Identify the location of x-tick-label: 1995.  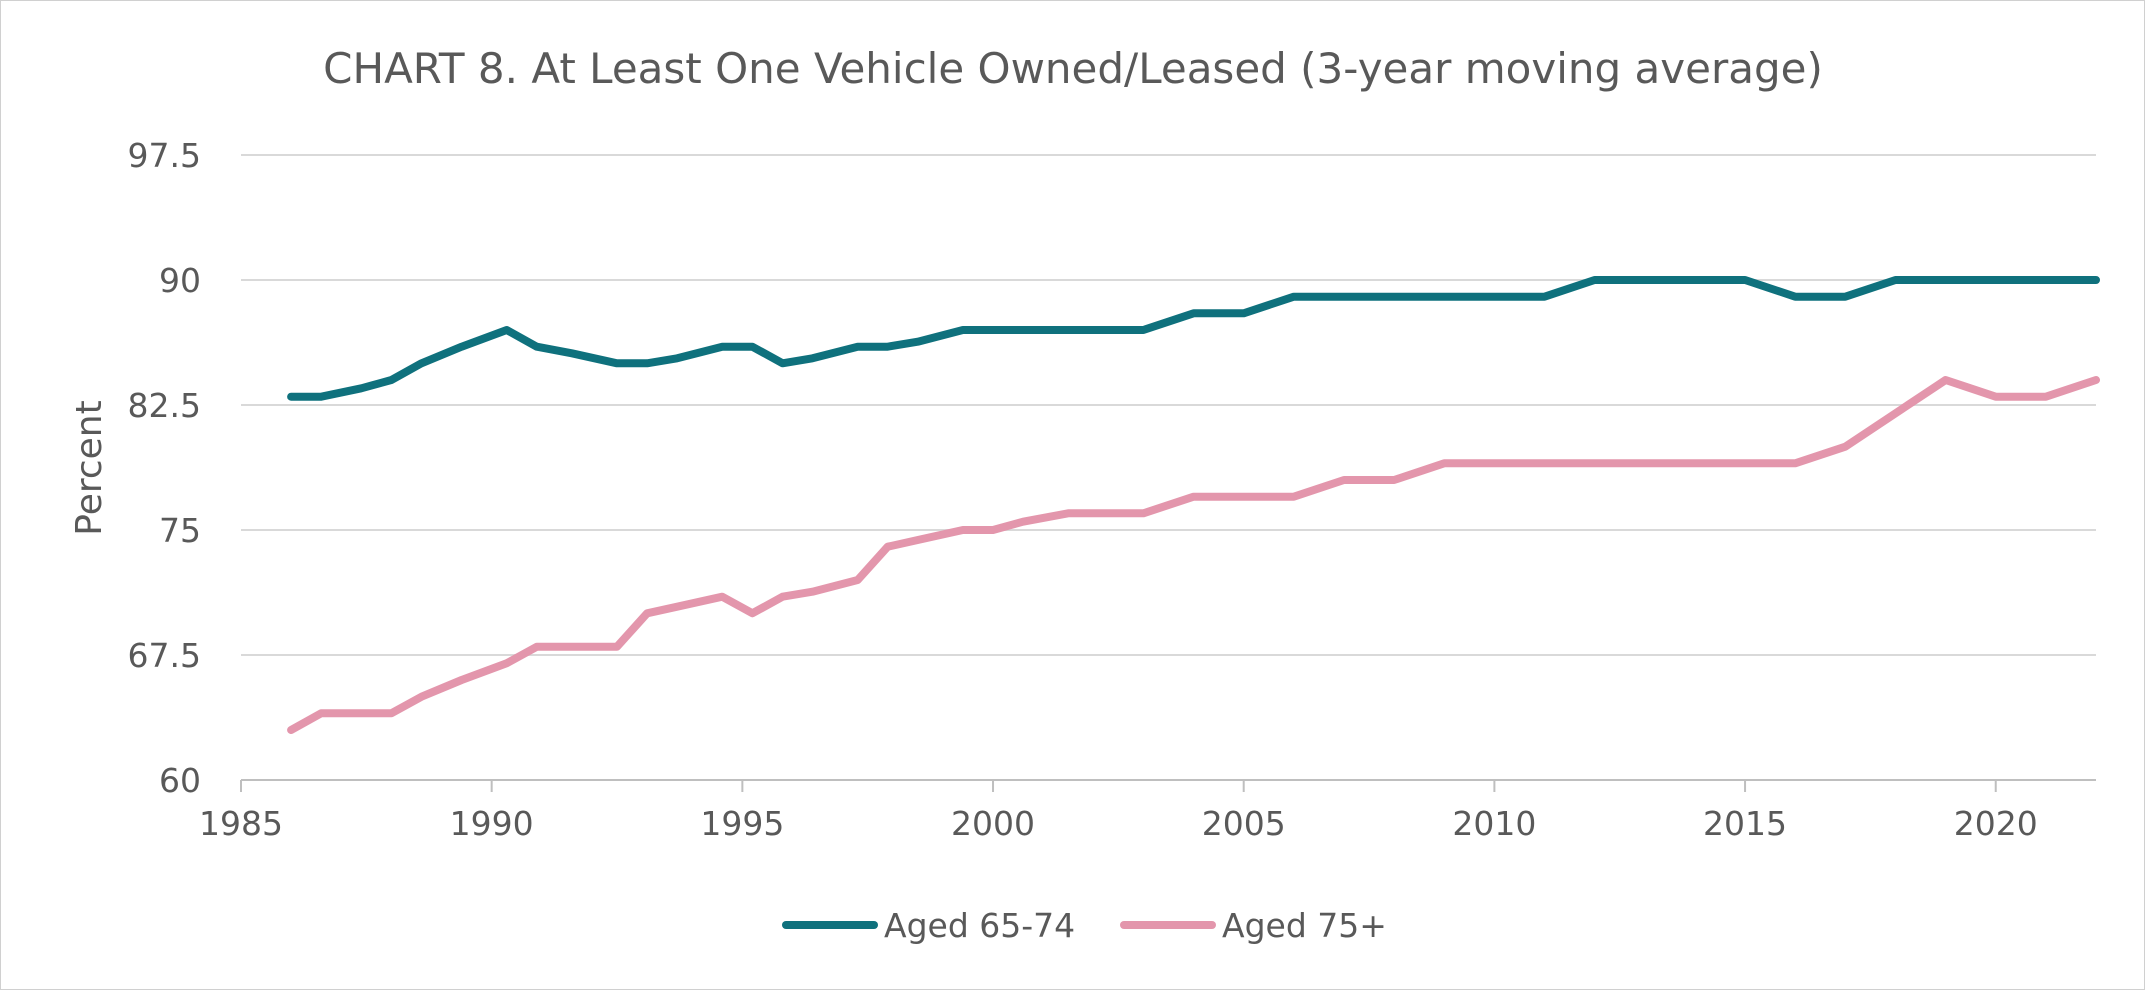
(742, 823).